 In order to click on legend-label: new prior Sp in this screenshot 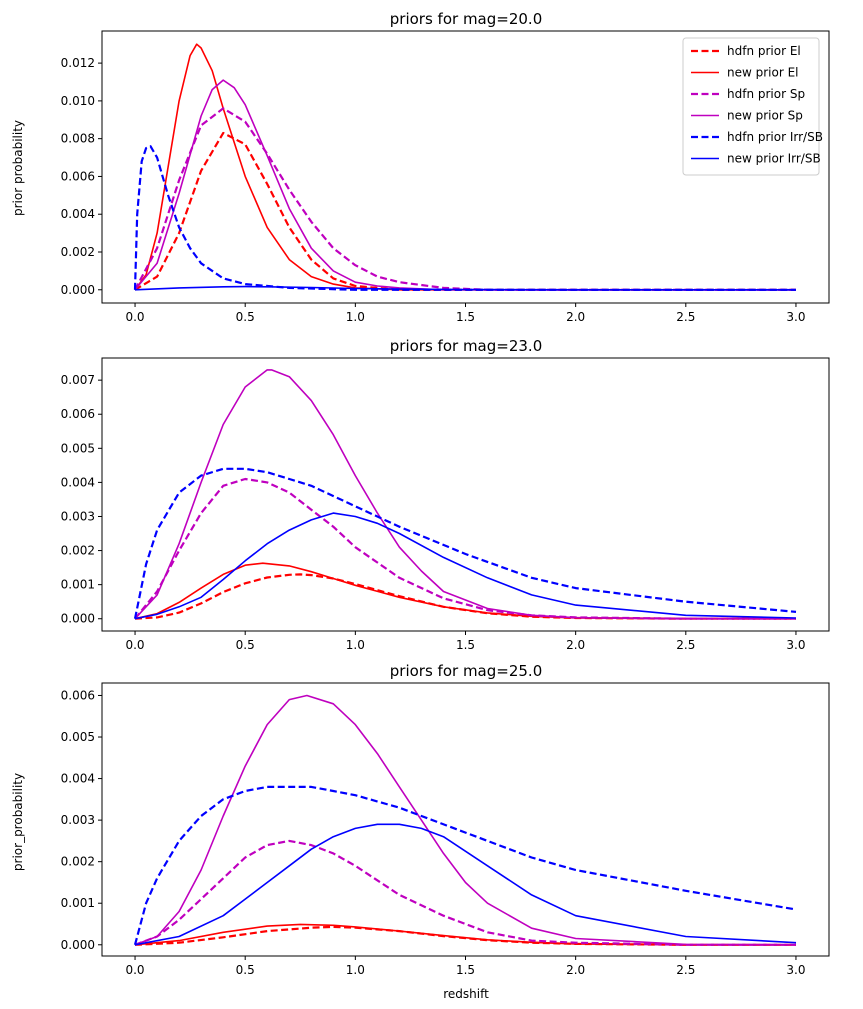, I will do `click(765, 116)`.